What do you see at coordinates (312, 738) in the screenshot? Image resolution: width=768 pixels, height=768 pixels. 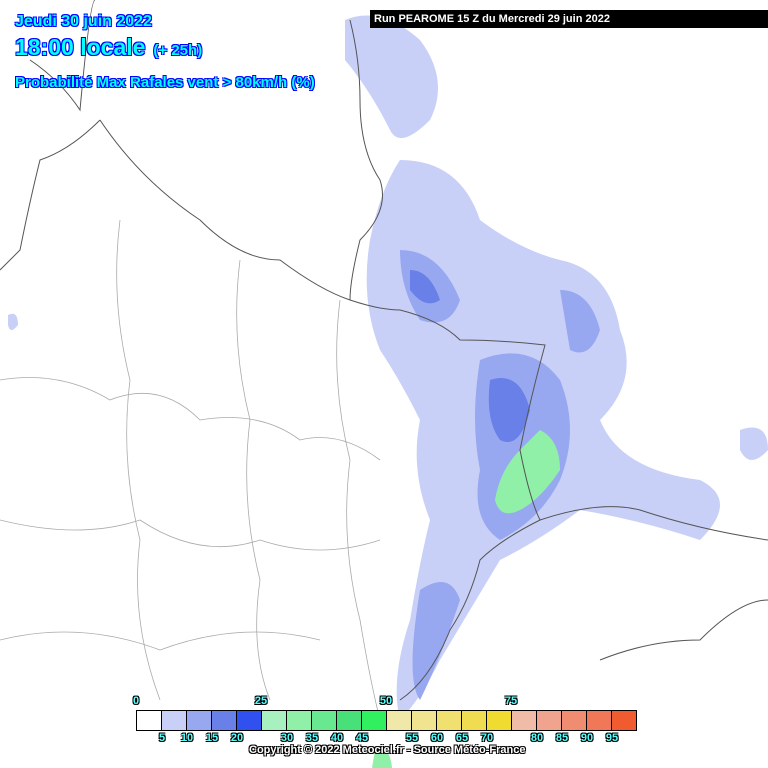 I see `legend-bottom-label: 35` at bounding box center [312, 738].